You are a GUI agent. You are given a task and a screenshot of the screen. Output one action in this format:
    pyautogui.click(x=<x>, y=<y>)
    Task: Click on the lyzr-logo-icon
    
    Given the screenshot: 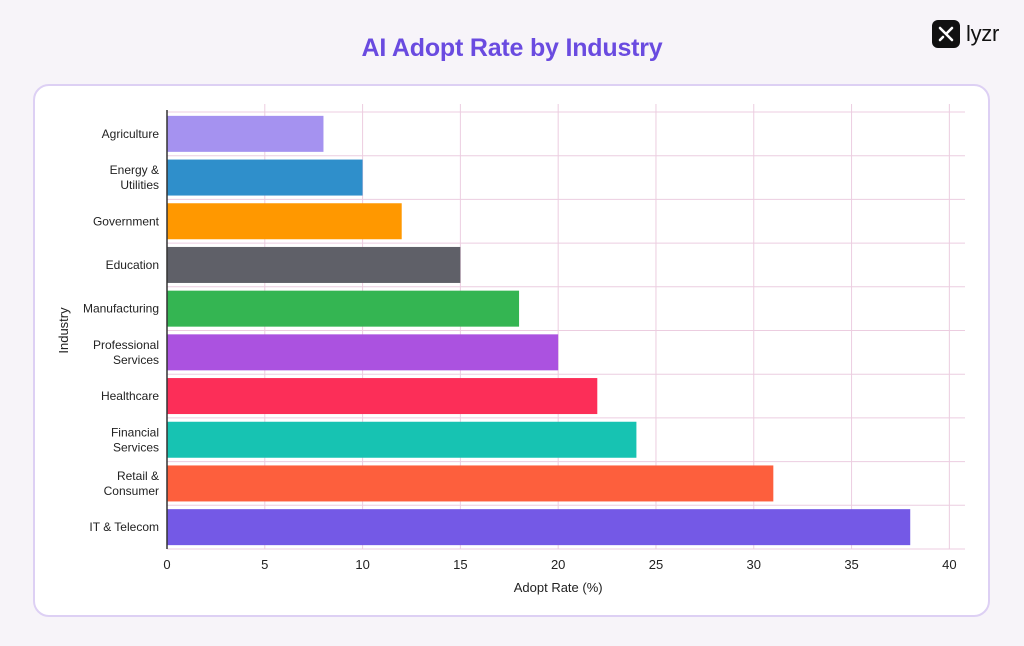 What is the action you would take?
    pyautogui.click(x=946, y=34)
    